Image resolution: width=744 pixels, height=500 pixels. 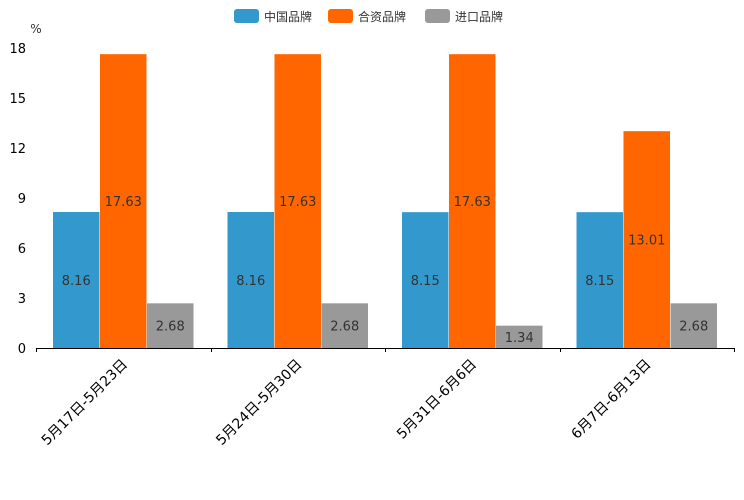 I want to click on y-axis: 0 3 6 9 12 15 18, so click(x=17, y=199).